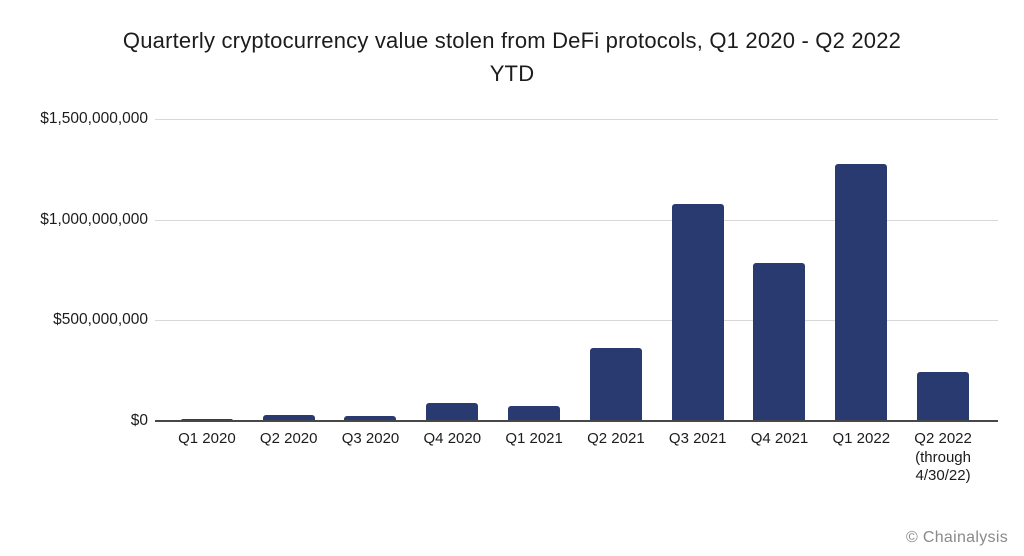  What do you see at coordinates (100, 319) in the screenshot?
I see `y-axis-tick-label: $500,000,000` at bounding box center [100, 319].